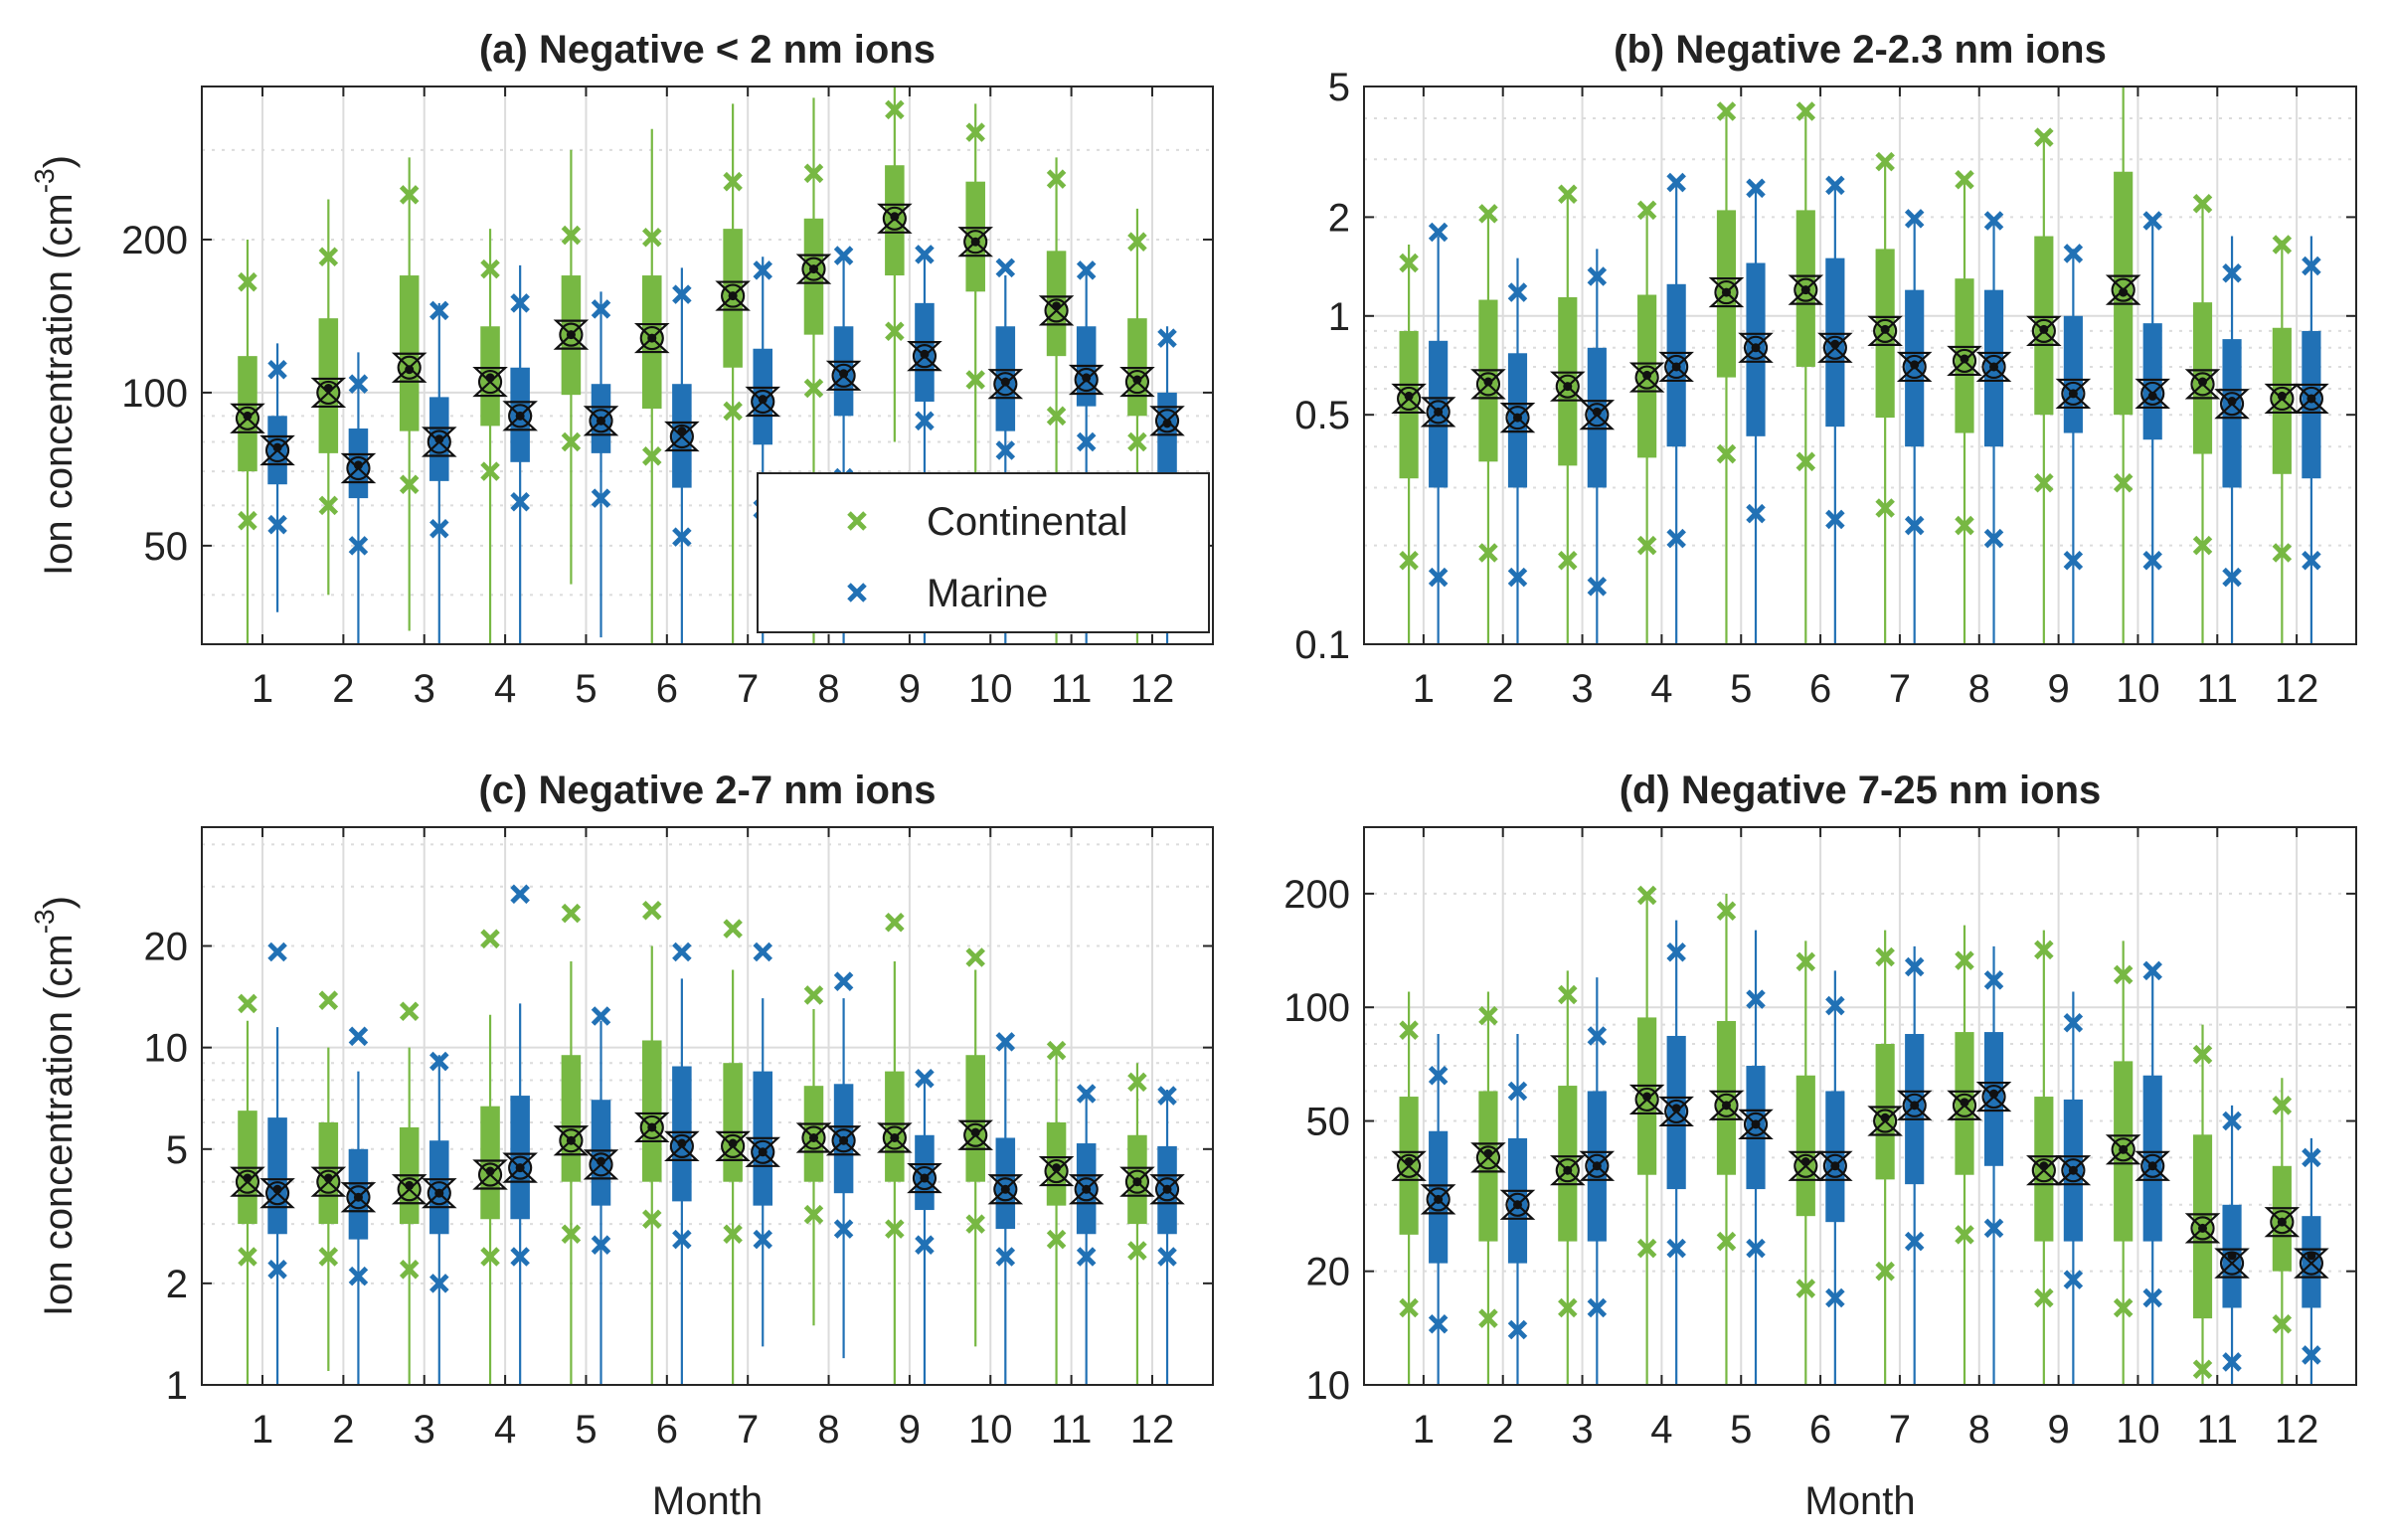 This screenshot has width=2392, height=1540. What do you see at coordinates (857, 521) in the screenshot?
I see `legend-marker` at bounding box center [857, 521].